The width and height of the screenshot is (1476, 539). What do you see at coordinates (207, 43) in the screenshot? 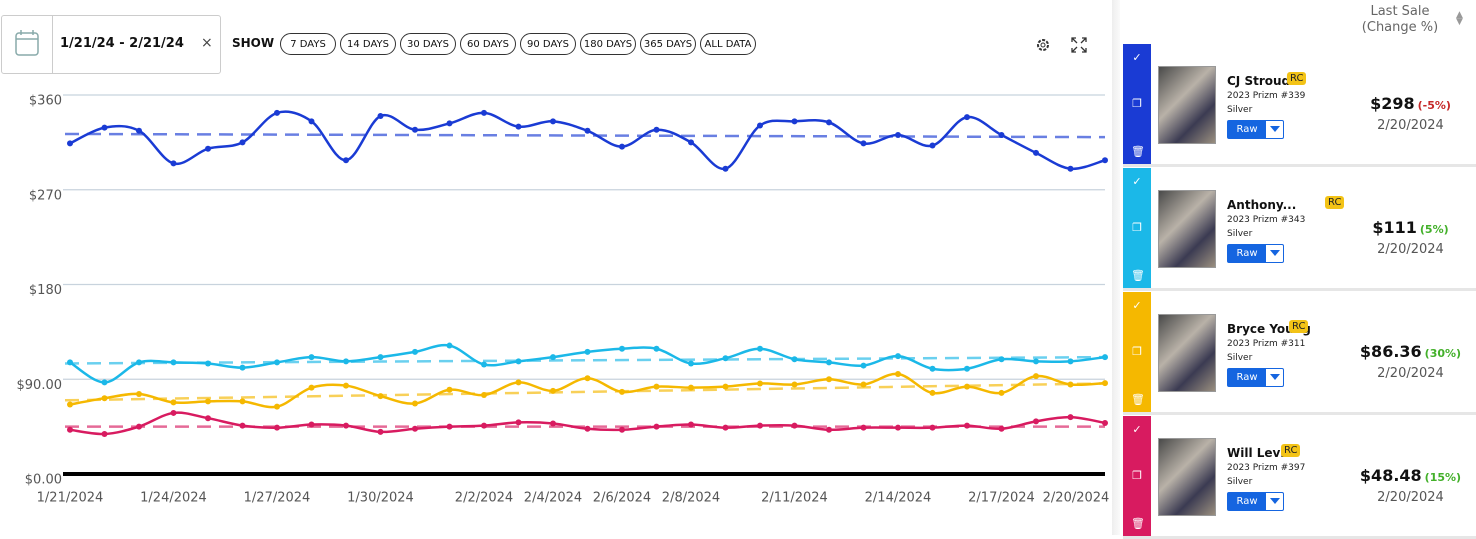
I see `clear-button: ×` at bounding box center [207, 43].